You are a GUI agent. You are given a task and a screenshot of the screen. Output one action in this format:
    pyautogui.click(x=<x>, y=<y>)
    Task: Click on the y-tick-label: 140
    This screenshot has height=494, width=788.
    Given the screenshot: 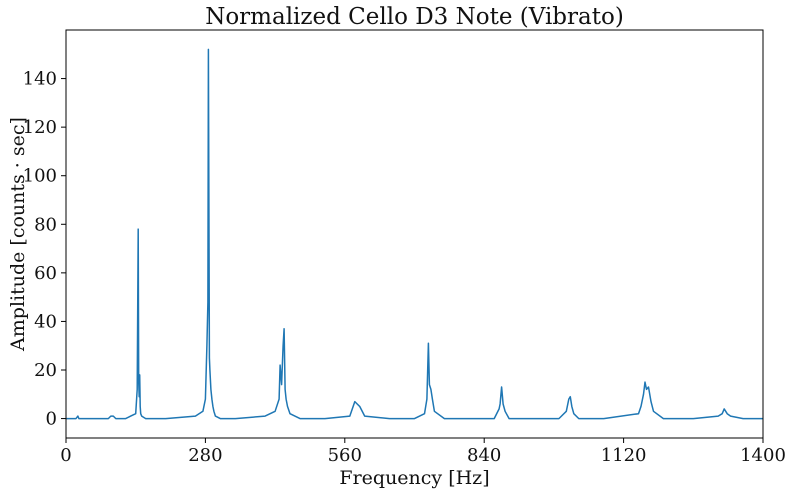 What is the action you would take?
    pyautogui.click(x=40, y=79)
    